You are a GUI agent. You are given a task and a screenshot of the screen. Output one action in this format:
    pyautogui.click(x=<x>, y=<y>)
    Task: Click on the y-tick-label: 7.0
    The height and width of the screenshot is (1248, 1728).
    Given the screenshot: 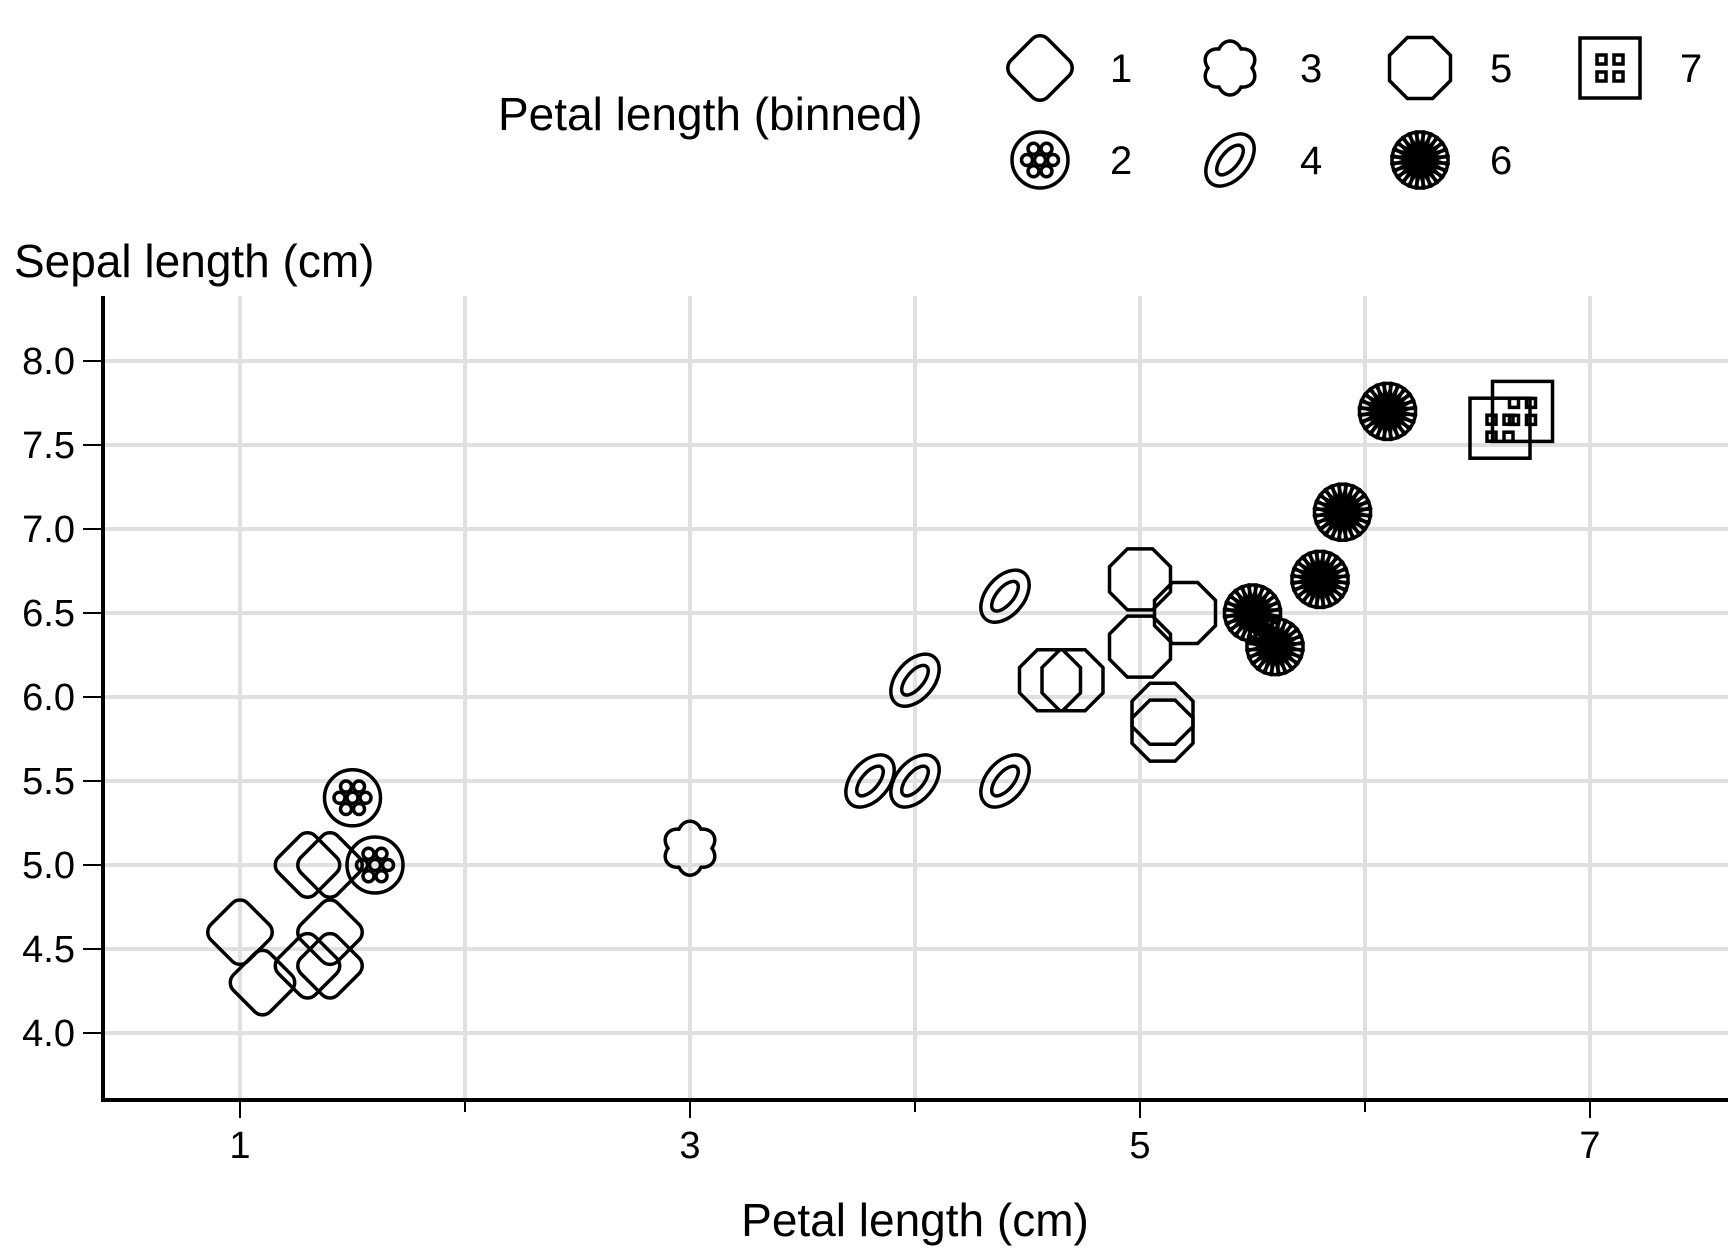 What is the action you would take?
    pyautogui.click(x=48, y=530)
    